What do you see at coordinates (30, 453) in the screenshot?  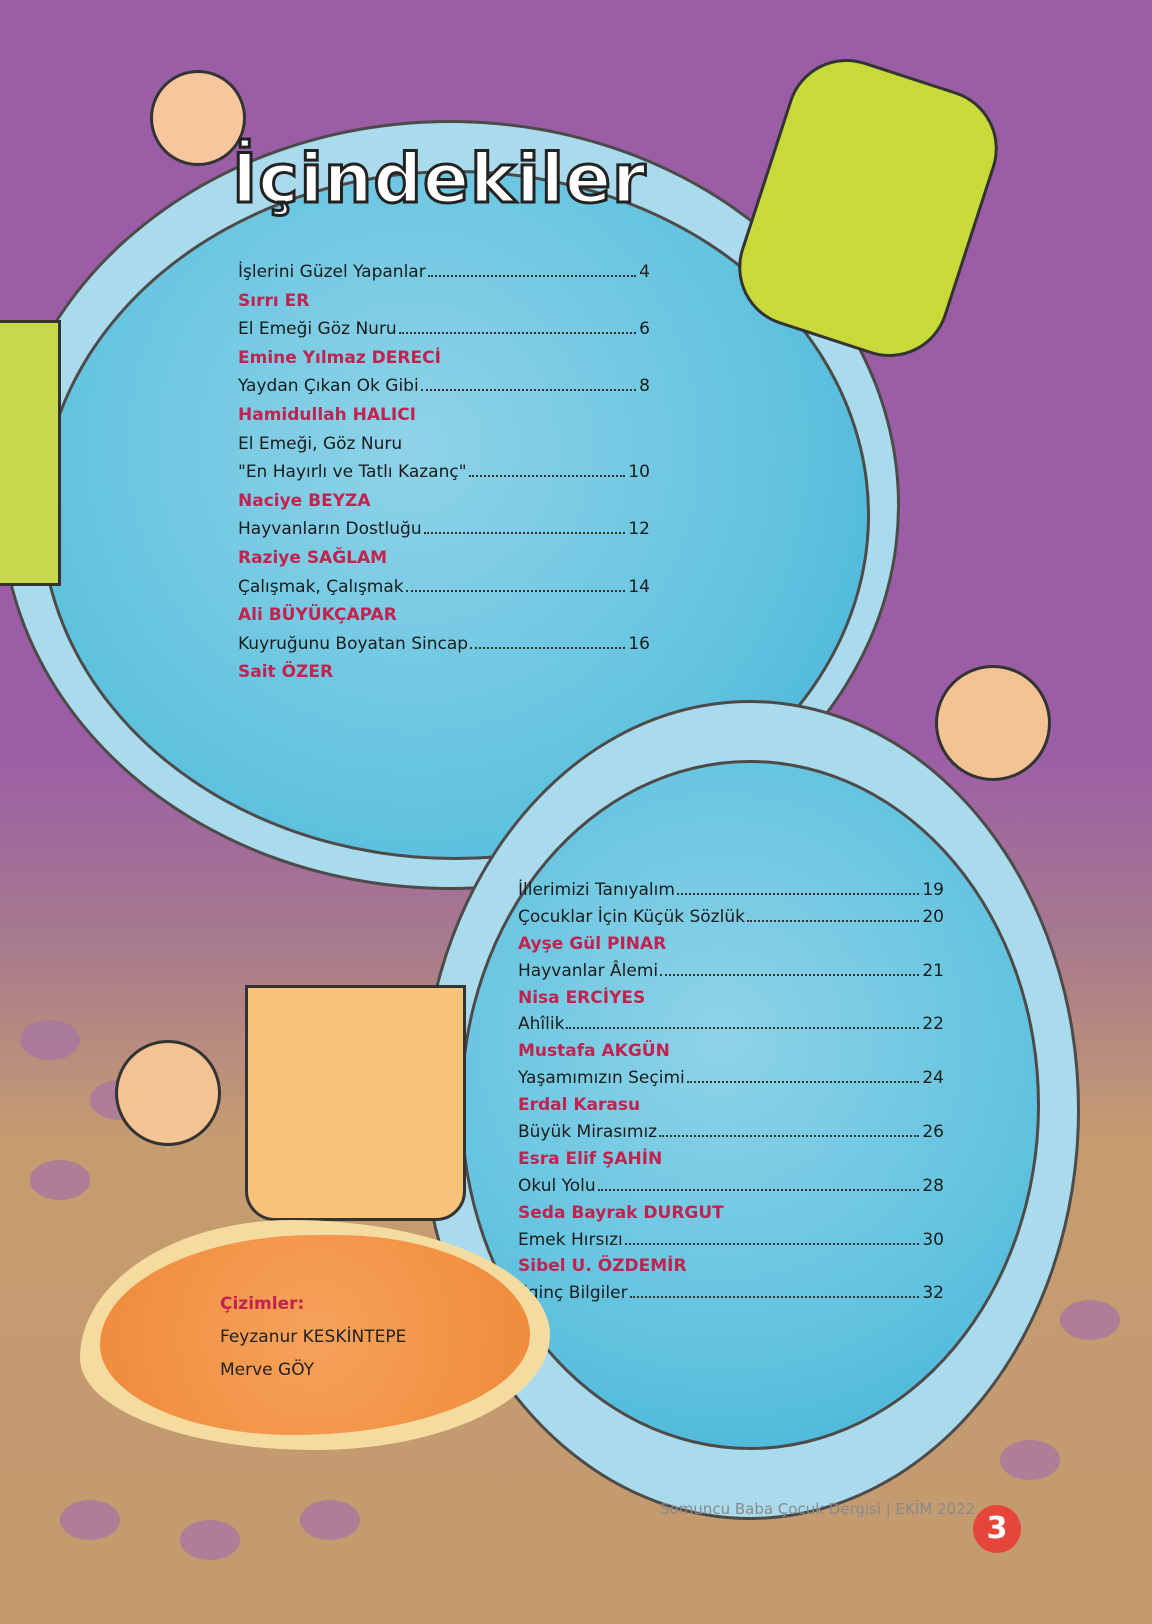 I see `book-illustration` at bounding box center [30, 453].